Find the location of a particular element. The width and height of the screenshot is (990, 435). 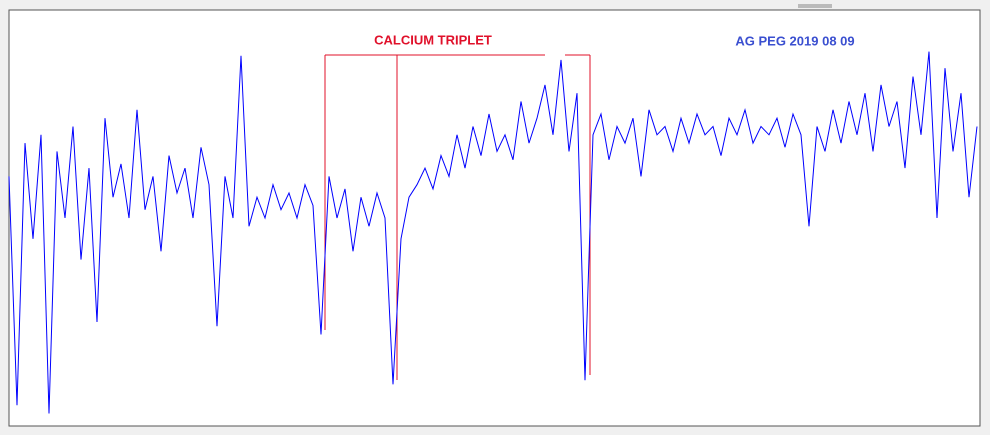

annotation: CALCIUM TRIPLET is located at coordinates (433, 39).